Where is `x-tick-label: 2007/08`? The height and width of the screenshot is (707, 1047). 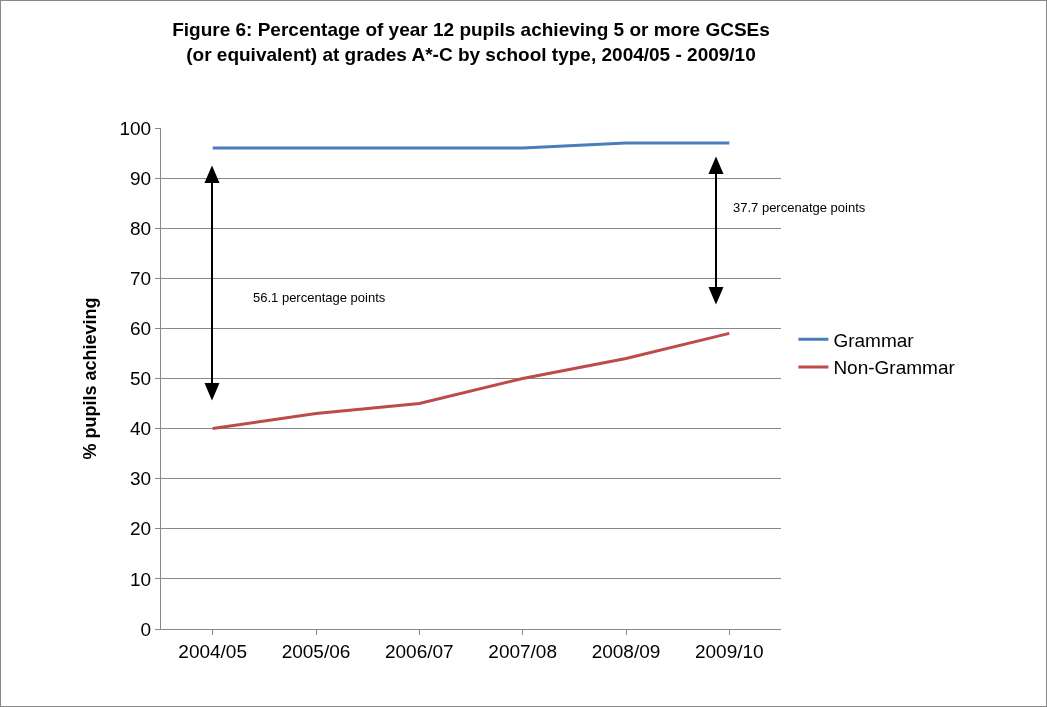 x-tick-label: 2007/08 is located at coordinates (523, 651).